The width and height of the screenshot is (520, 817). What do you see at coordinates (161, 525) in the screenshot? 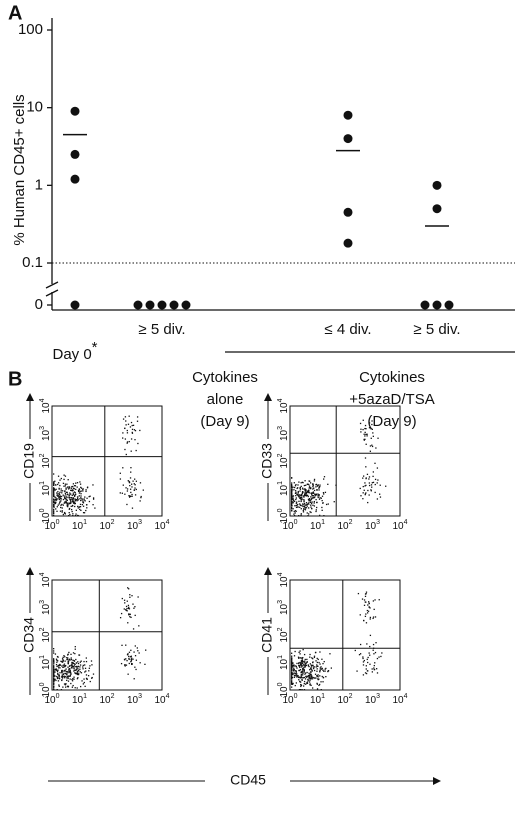
I see `x-tick-label: 10⁴` at bounding box center [161, 525].